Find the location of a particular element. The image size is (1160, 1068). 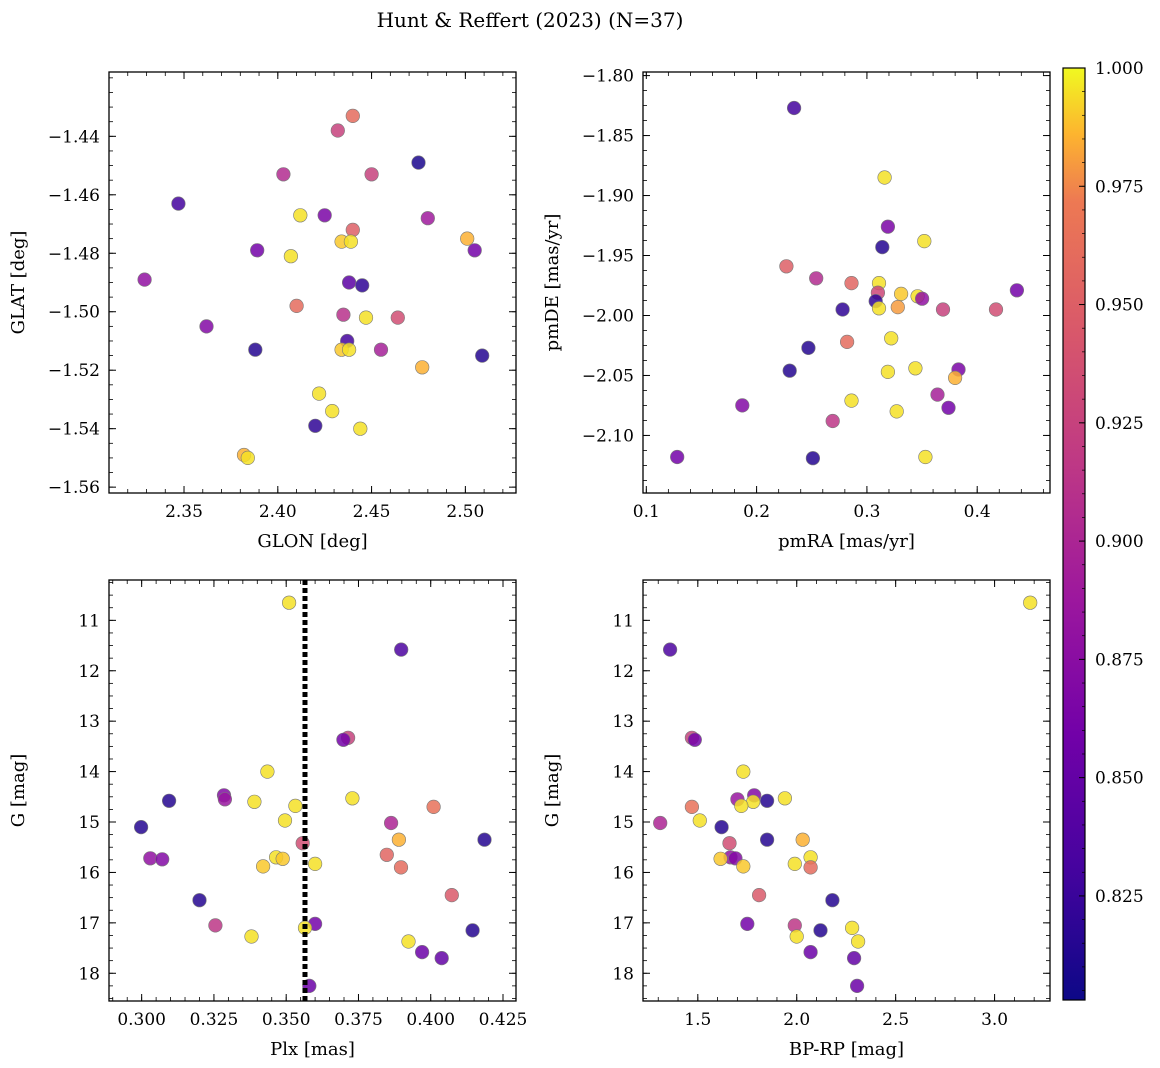

x-axis-label: GLON [deg] is located at coordinates (312, 541).